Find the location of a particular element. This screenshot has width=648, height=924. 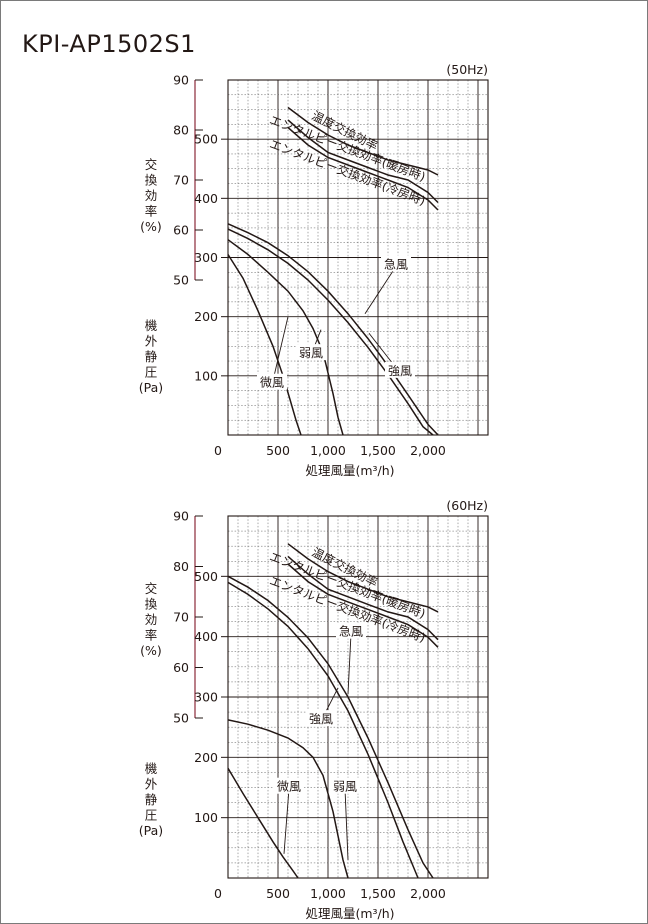

frequency-label: (60Hz) is located at coordinates (467, 505).